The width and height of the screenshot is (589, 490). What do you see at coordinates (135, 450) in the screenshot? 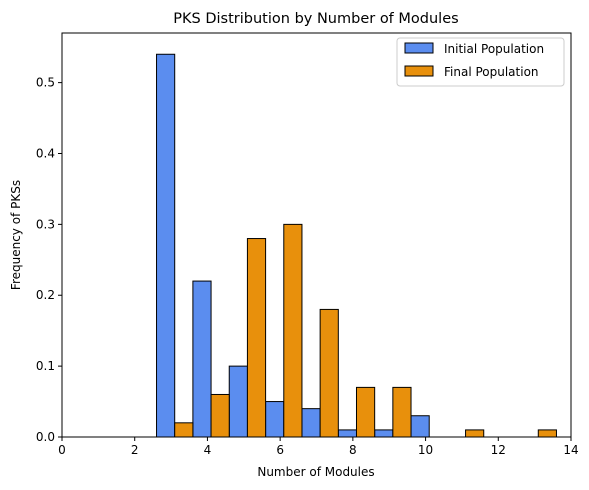
I see `x-tick-label: 2` at bounding box center [135, 450].